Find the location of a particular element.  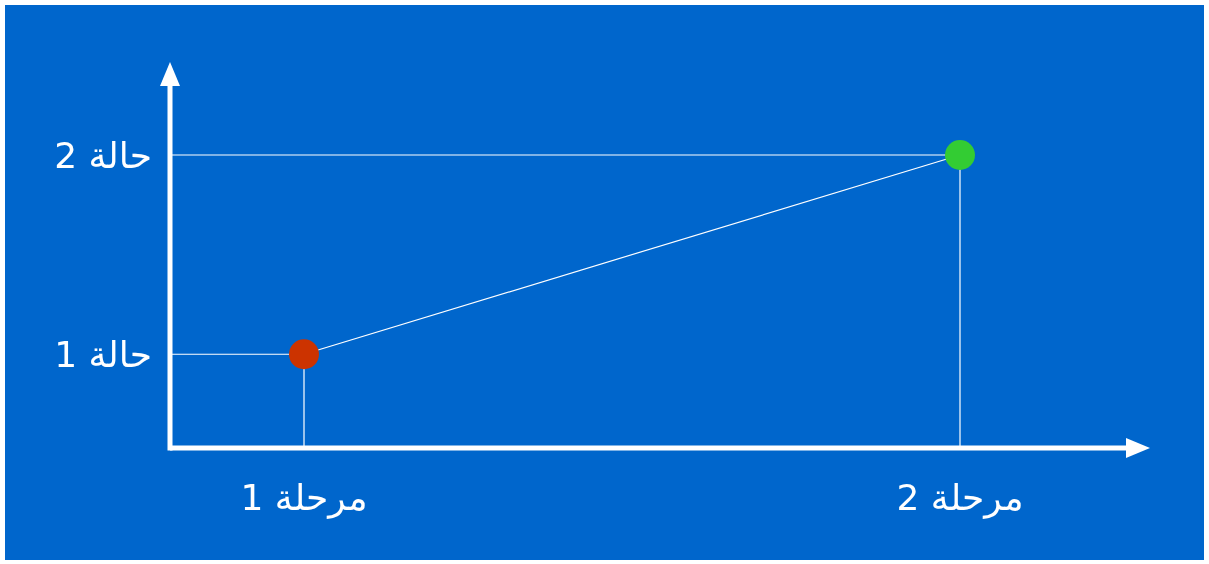

text: حالة 1 is located at coordinates (103, 355).